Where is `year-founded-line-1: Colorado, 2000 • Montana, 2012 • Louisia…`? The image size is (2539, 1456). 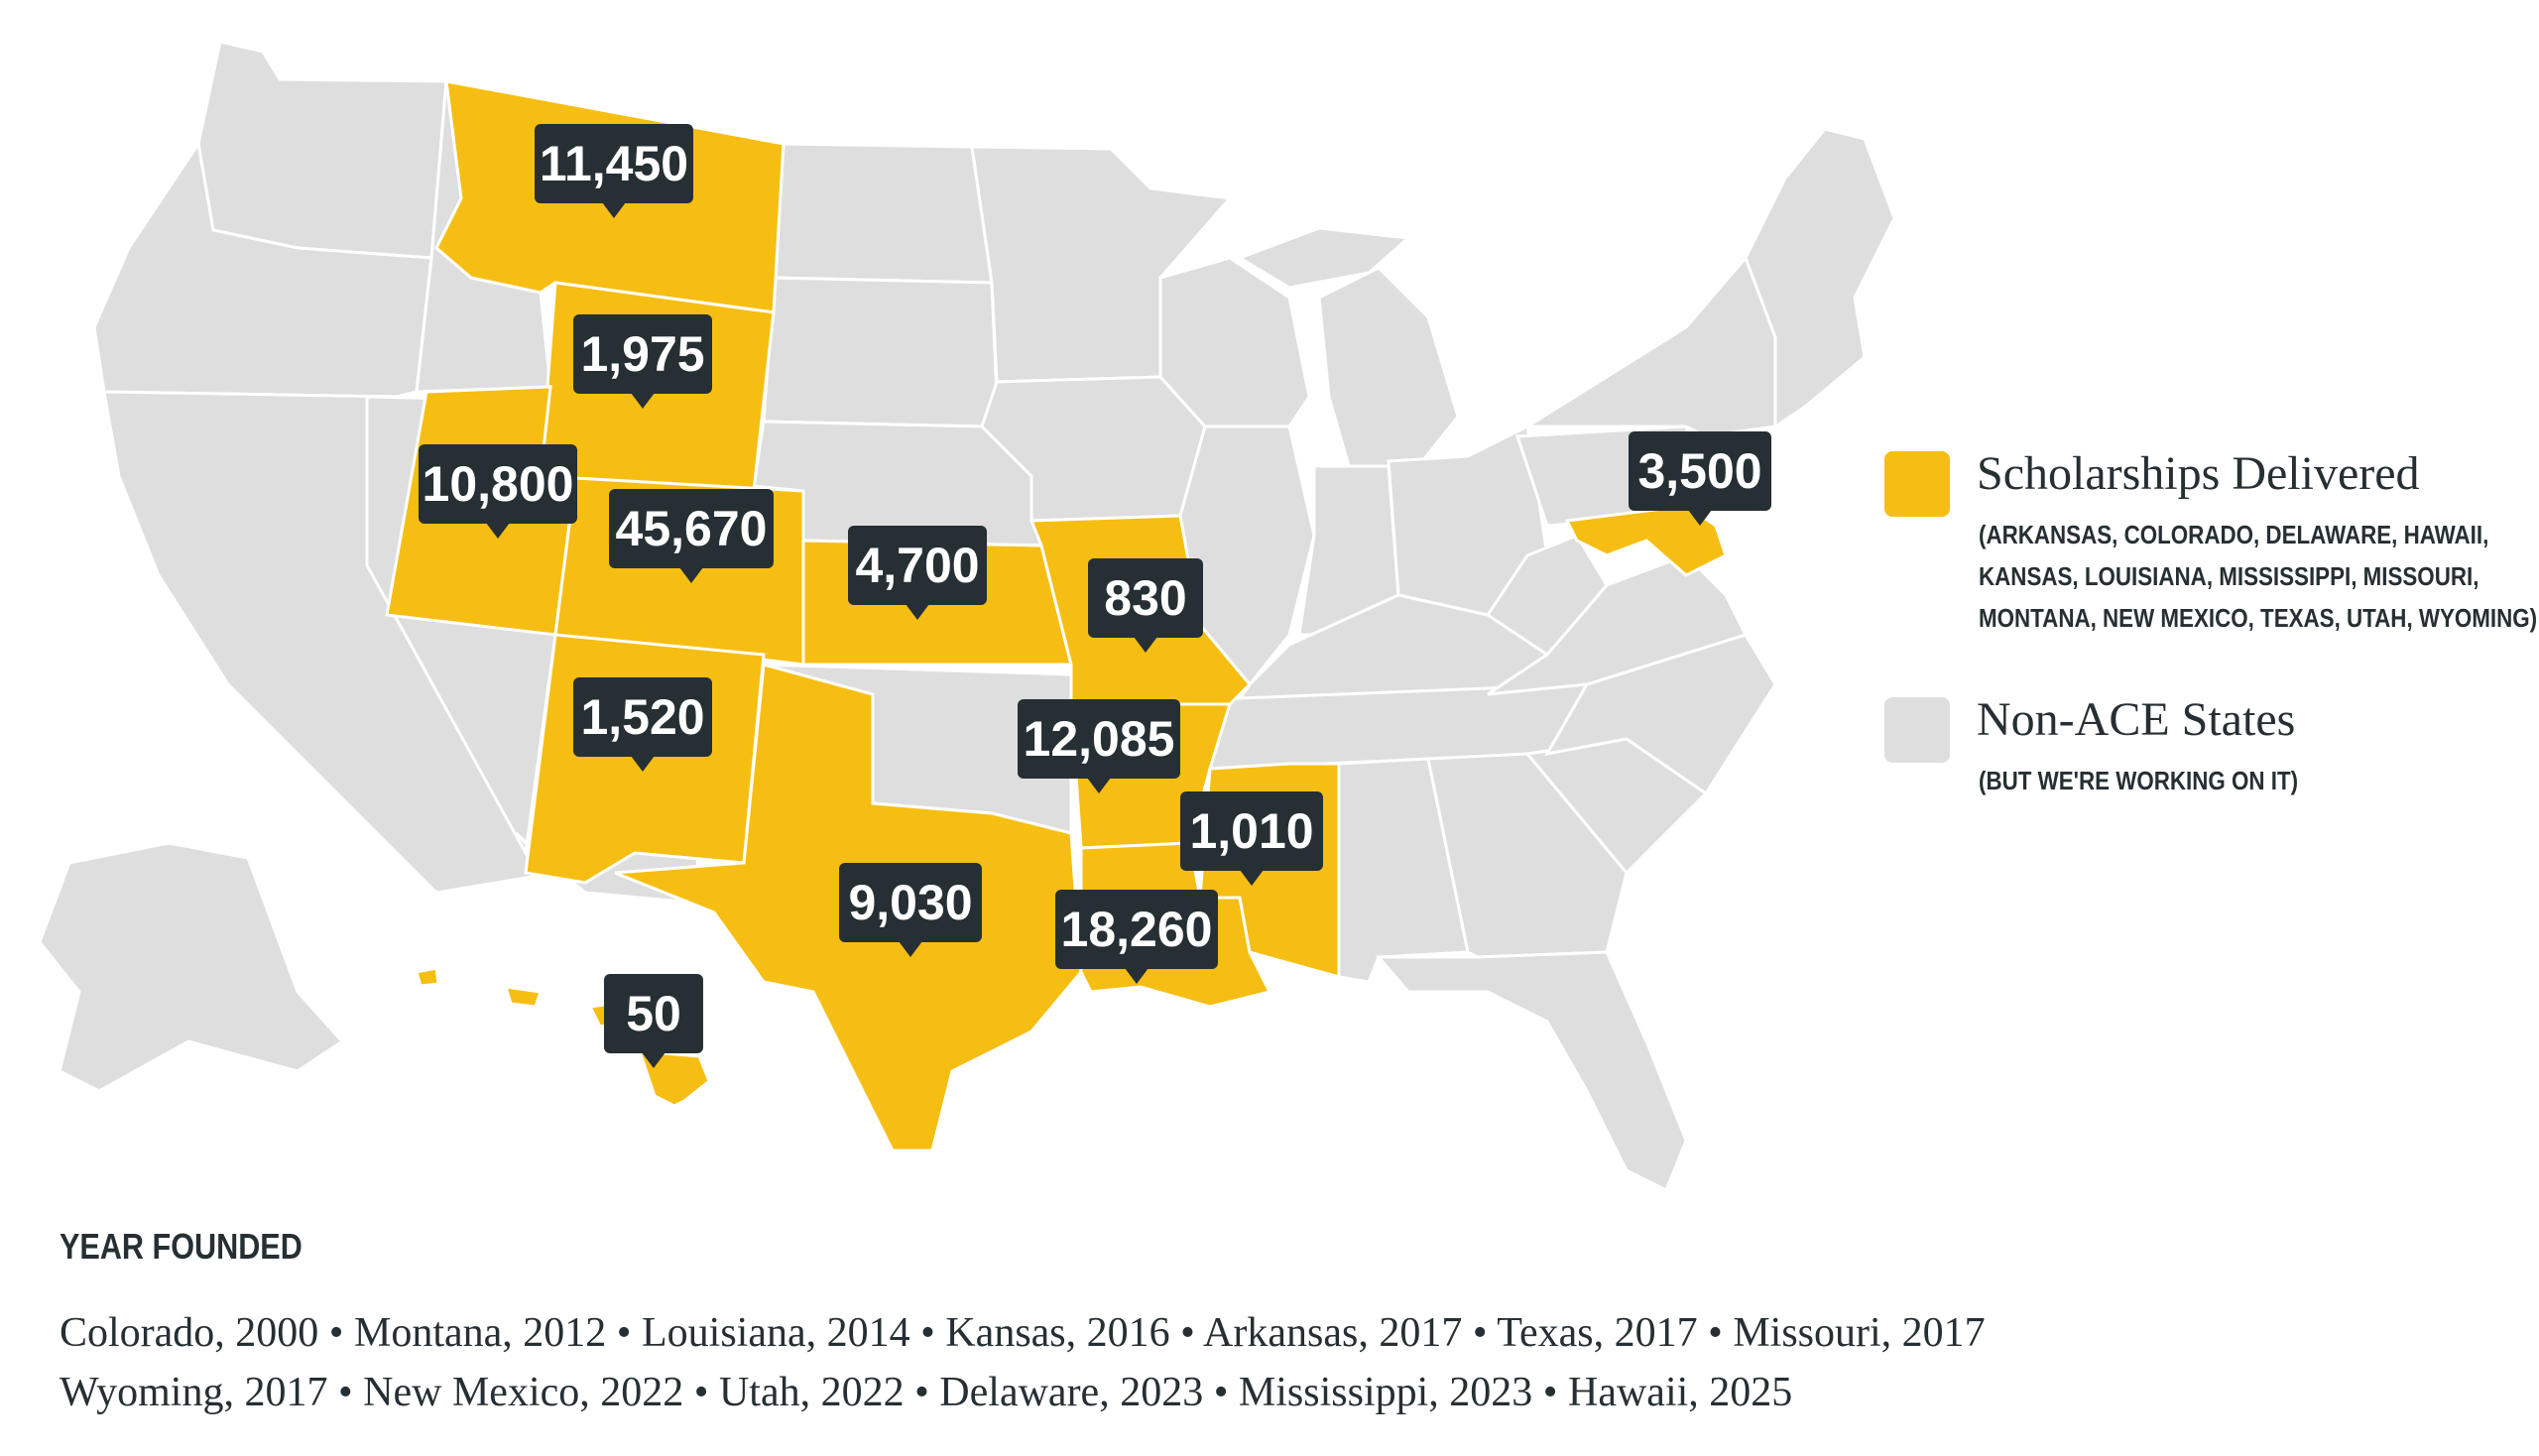
year-founded-line-1: Colorado, 2000 • Montana, 2012 • Louisia… is located at coordinates (1023, 1333).